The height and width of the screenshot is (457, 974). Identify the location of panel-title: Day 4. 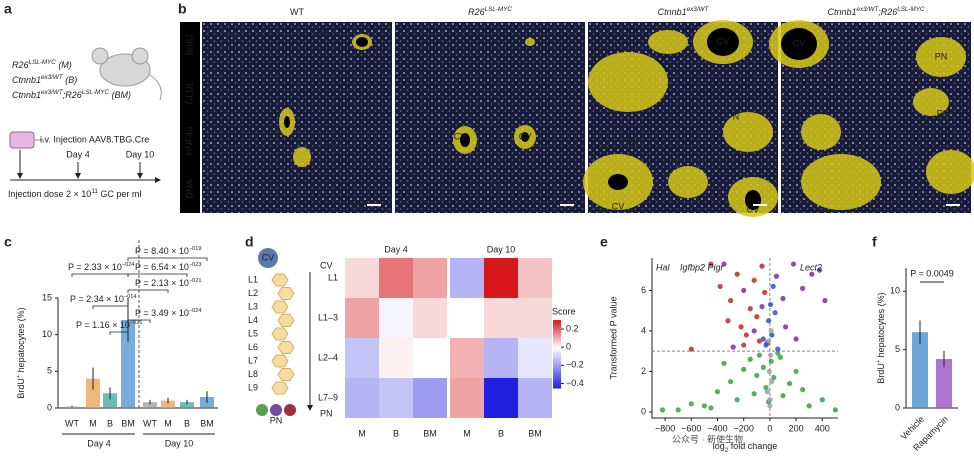
(396, 249).